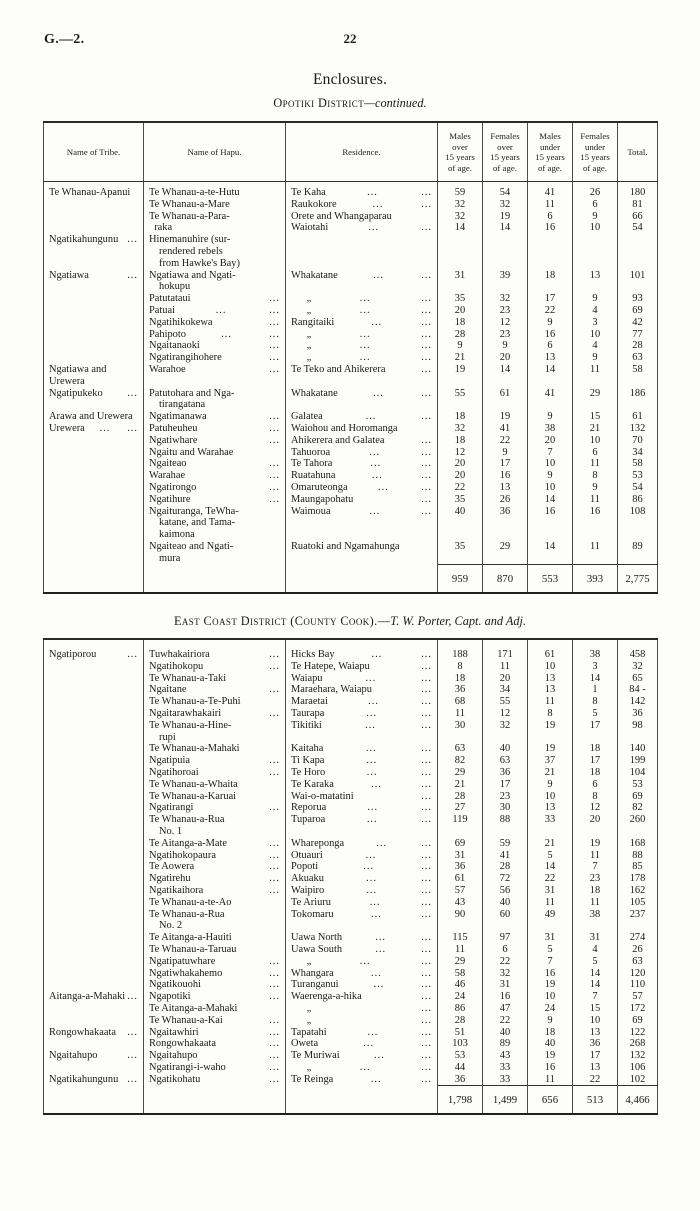 This screenshot has height=1211, width=700. I want to click on males-over-15-cell: 11, so click(460, 713).